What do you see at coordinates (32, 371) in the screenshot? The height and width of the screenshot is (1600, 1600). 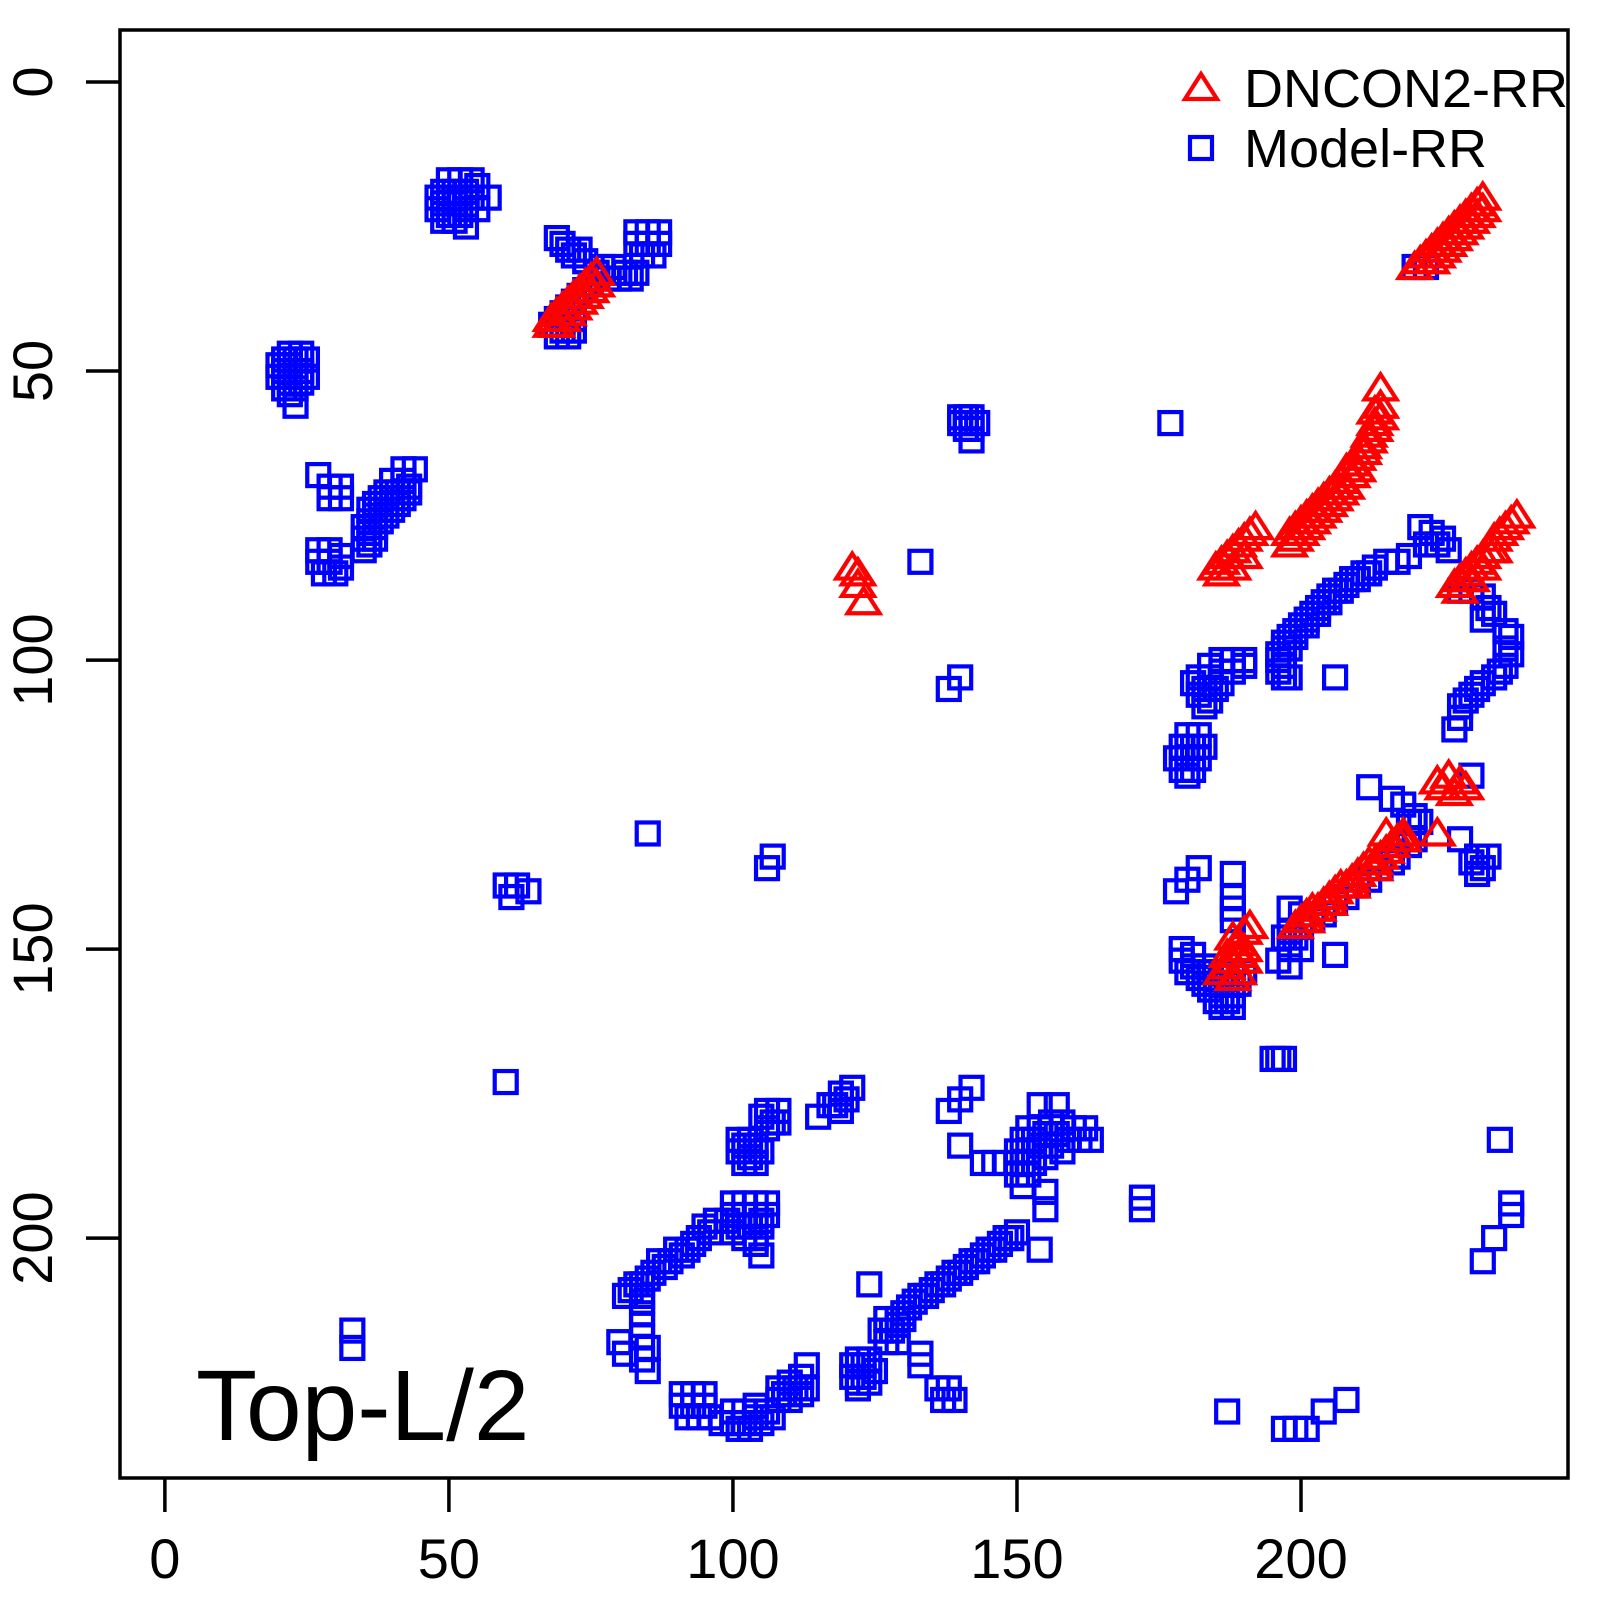 I see `y-axis-tick-label: 50` at bounding box center [32, 371].